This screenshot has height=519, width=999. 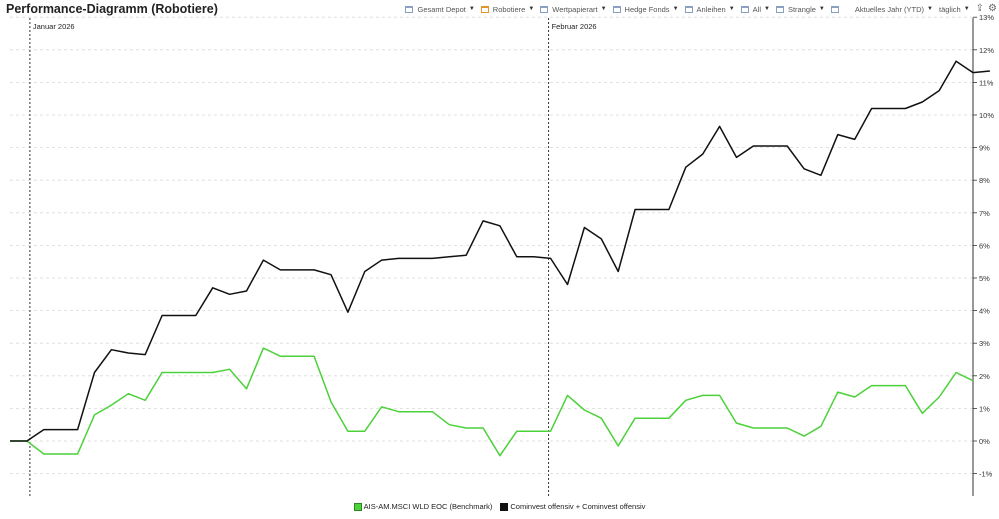 I want to click on y-tick-label: 5%, so click(x=984, y=278).